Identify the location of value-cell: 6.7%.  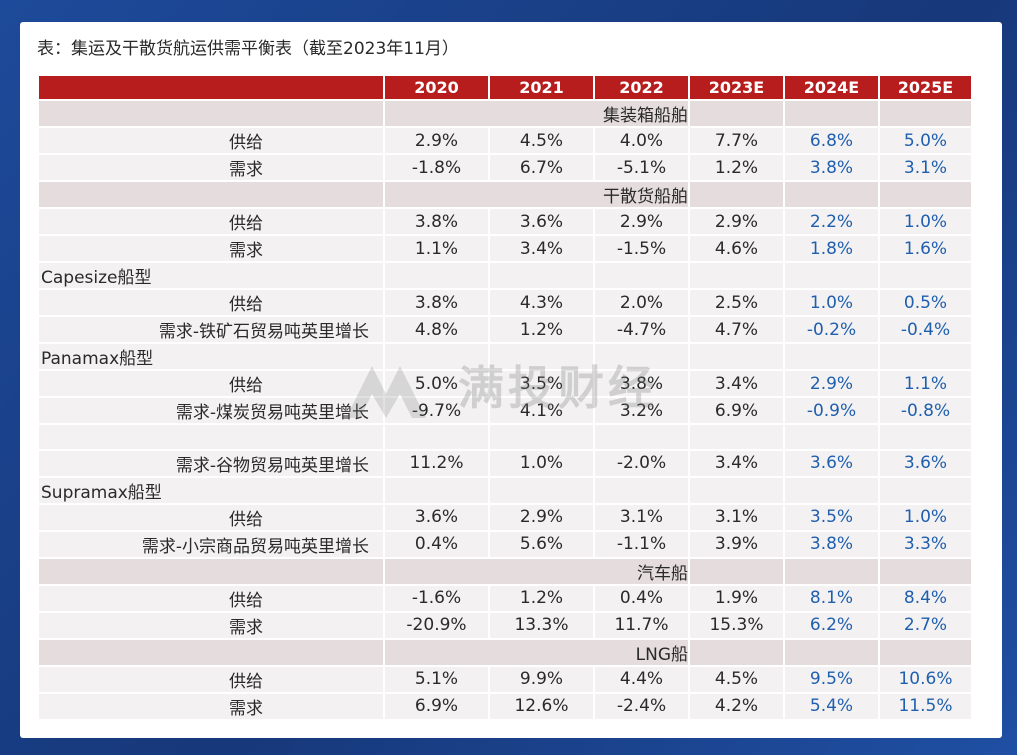
(541, 168).